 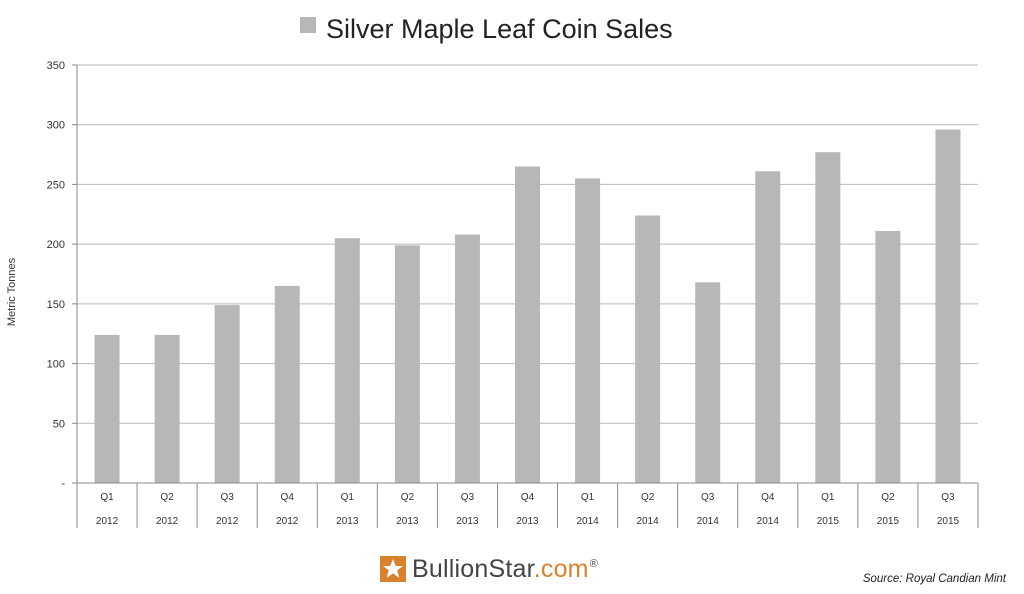 What do you see at coordinates (12, 291) in the screenshot?
I see `y-axis-label: Metric Tonnes` at bounding box center [12, 291].